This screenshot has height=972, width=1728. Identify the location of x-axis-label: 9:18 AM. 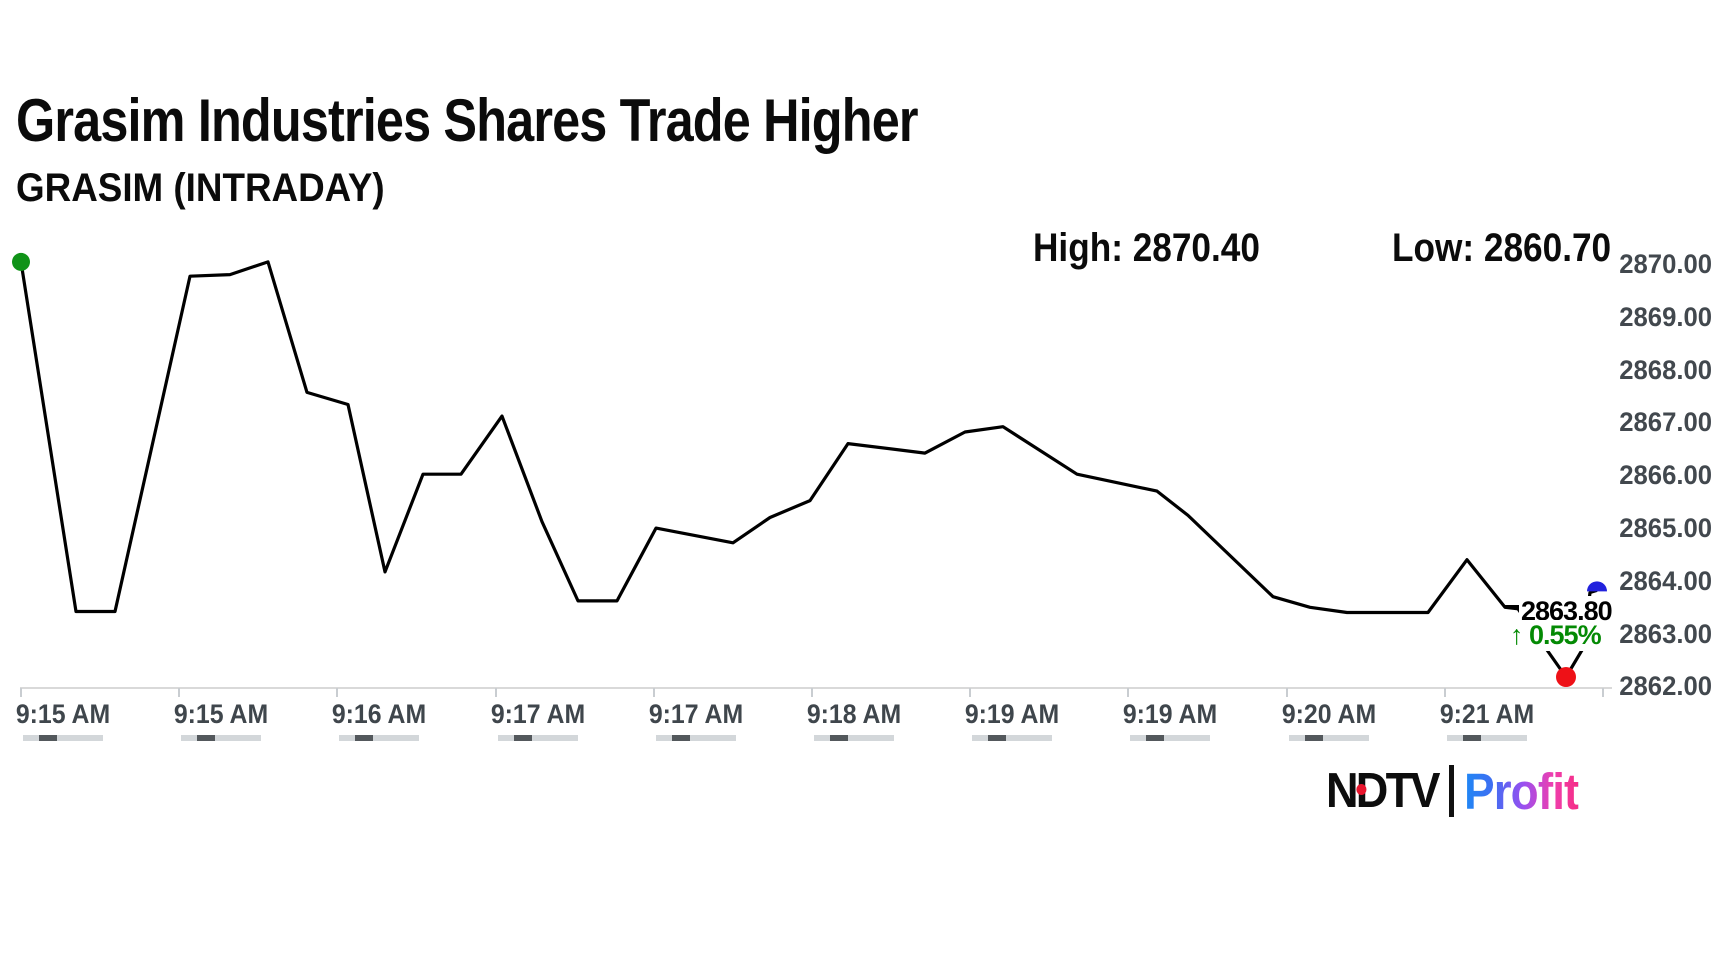
(854, 714).